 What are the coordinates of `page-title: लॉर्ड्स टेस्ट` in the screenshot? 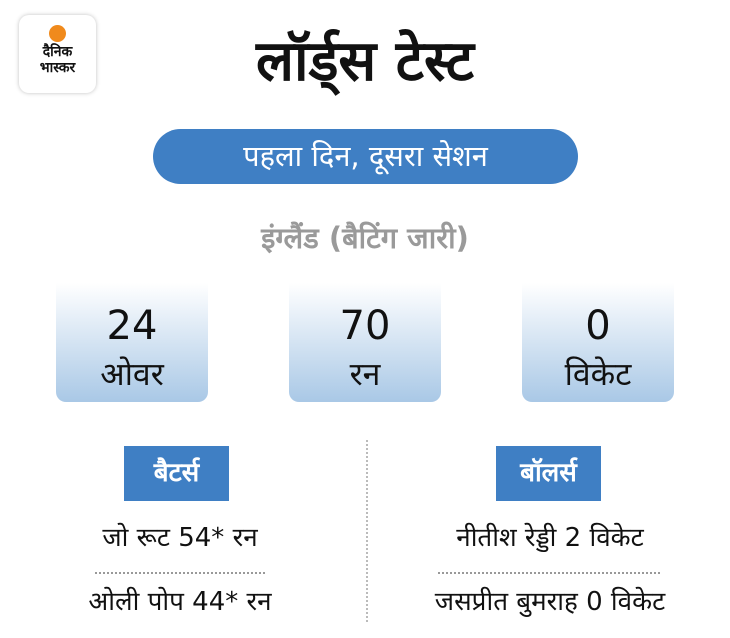 It's located at (365, 61).